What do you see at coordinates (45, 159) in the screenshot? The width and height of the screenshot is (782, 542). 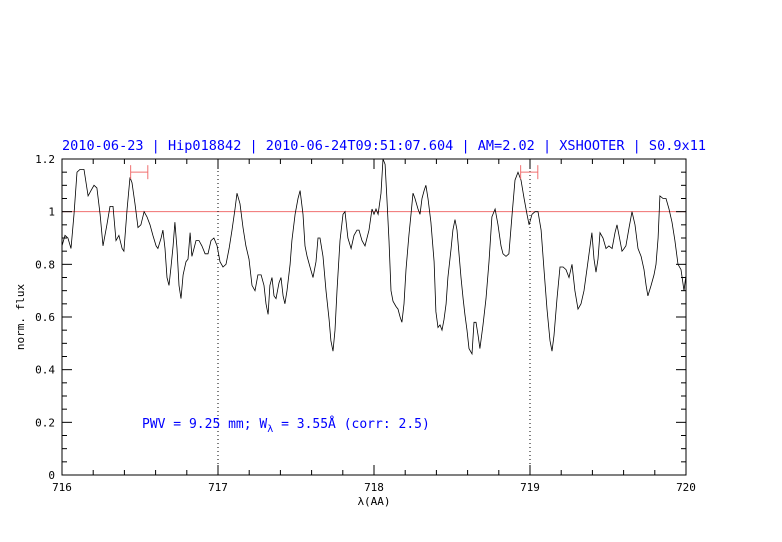 I see `y-tick-label: 1.2` at bounding box center [45, 159].